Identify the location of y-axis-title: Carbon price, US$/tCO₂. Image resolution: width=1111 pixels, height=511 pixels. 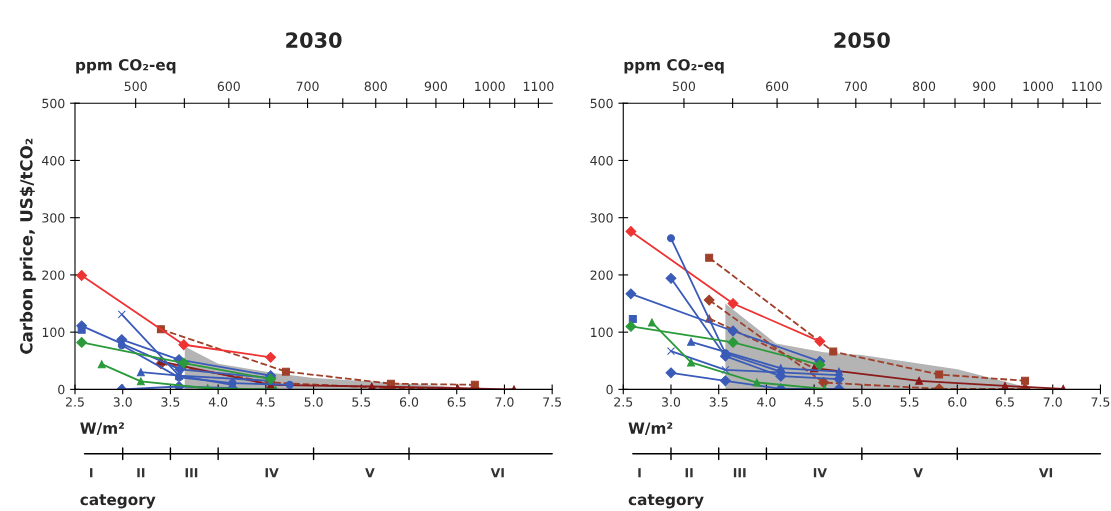
(27, 246).